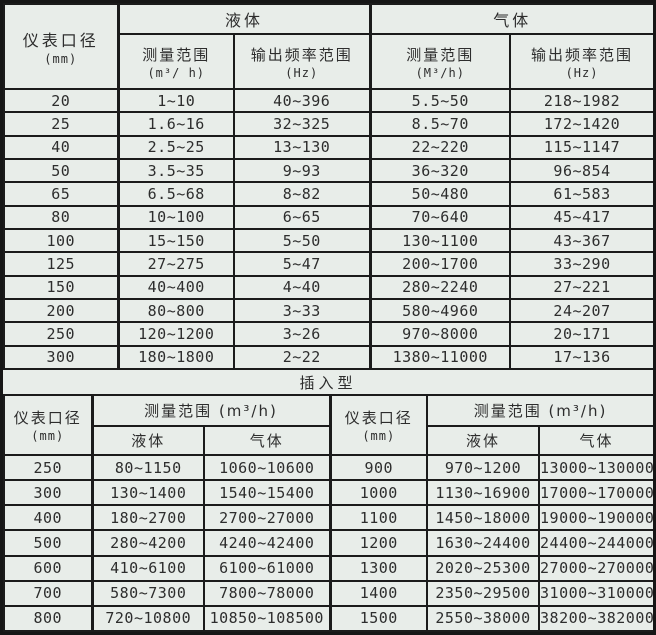 Image resolution: width=656 pixels, height=635 pixels. I want to click on cell-gas-freq: 43~367, so click(581, 240).